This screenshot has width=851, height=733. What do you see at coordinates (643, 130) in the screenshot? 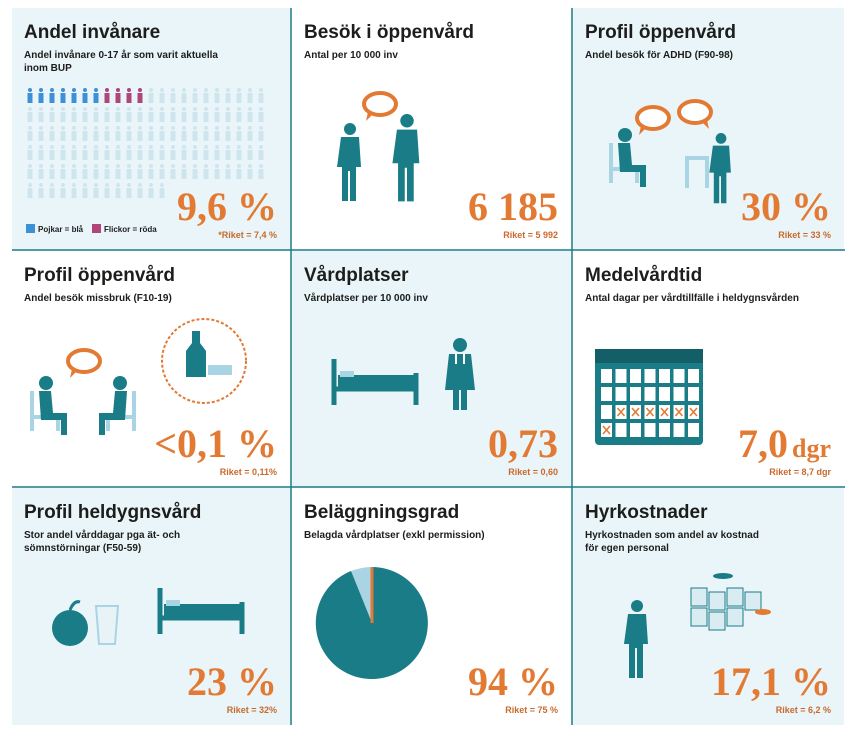
I see `bubble-tail` at bounding box center [643, 130].